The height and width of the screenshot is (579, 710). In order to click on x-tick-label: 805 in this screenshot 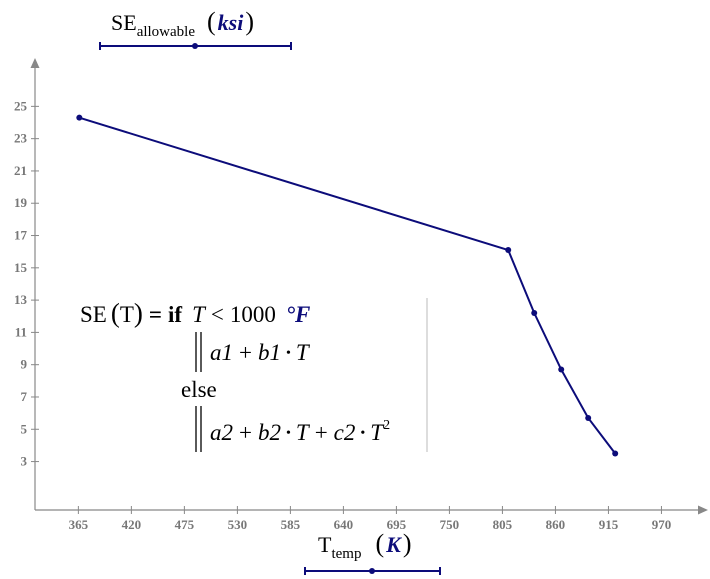, I will do `click(503, 524)`.